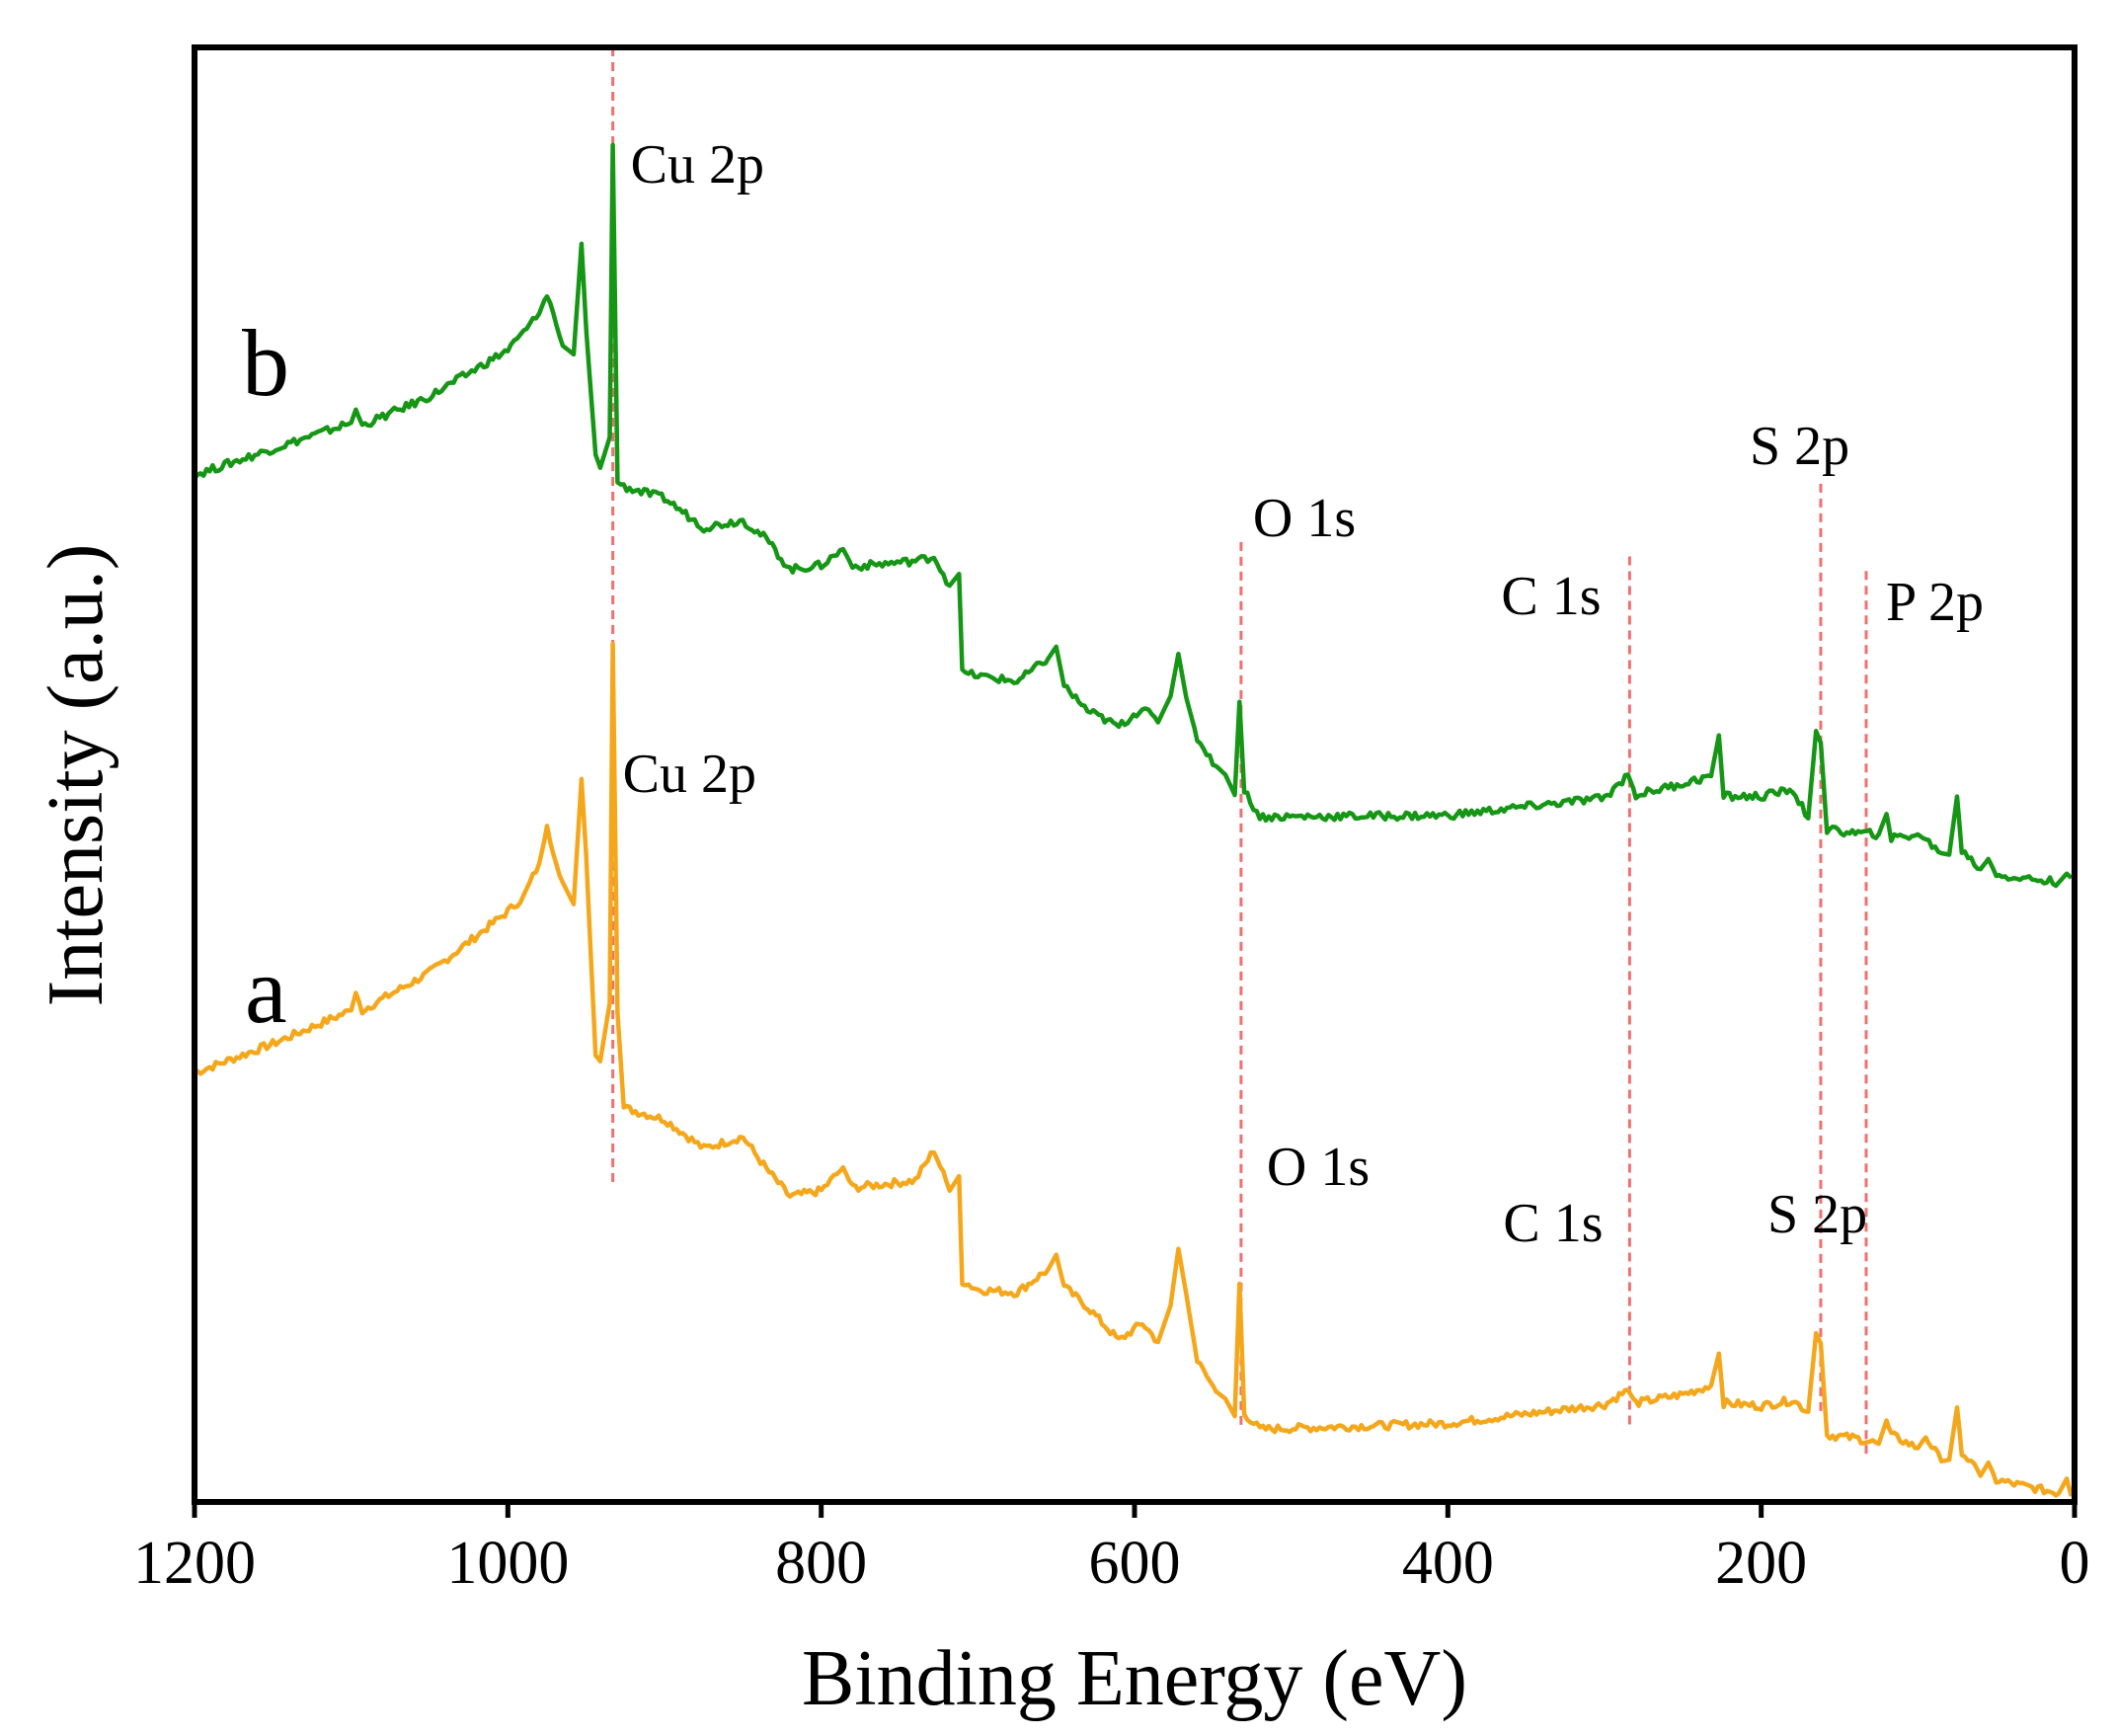  What do you see at coordinates (690, 774) in the screenshot?
I see `peak-label-a-cu-2p: Cu 2p` at bounding box center [690, 774].